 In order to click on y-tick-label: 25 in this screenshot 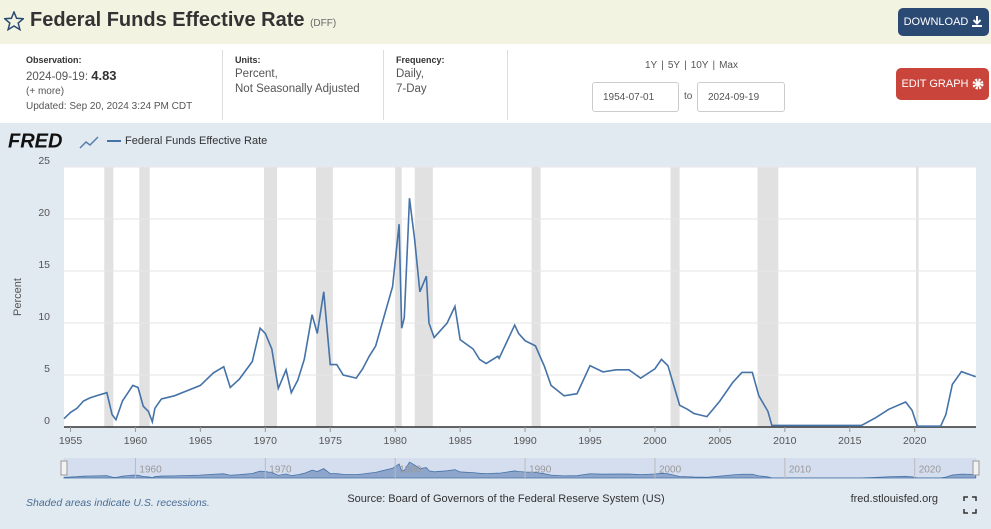, I will do `click(44, 161)`.